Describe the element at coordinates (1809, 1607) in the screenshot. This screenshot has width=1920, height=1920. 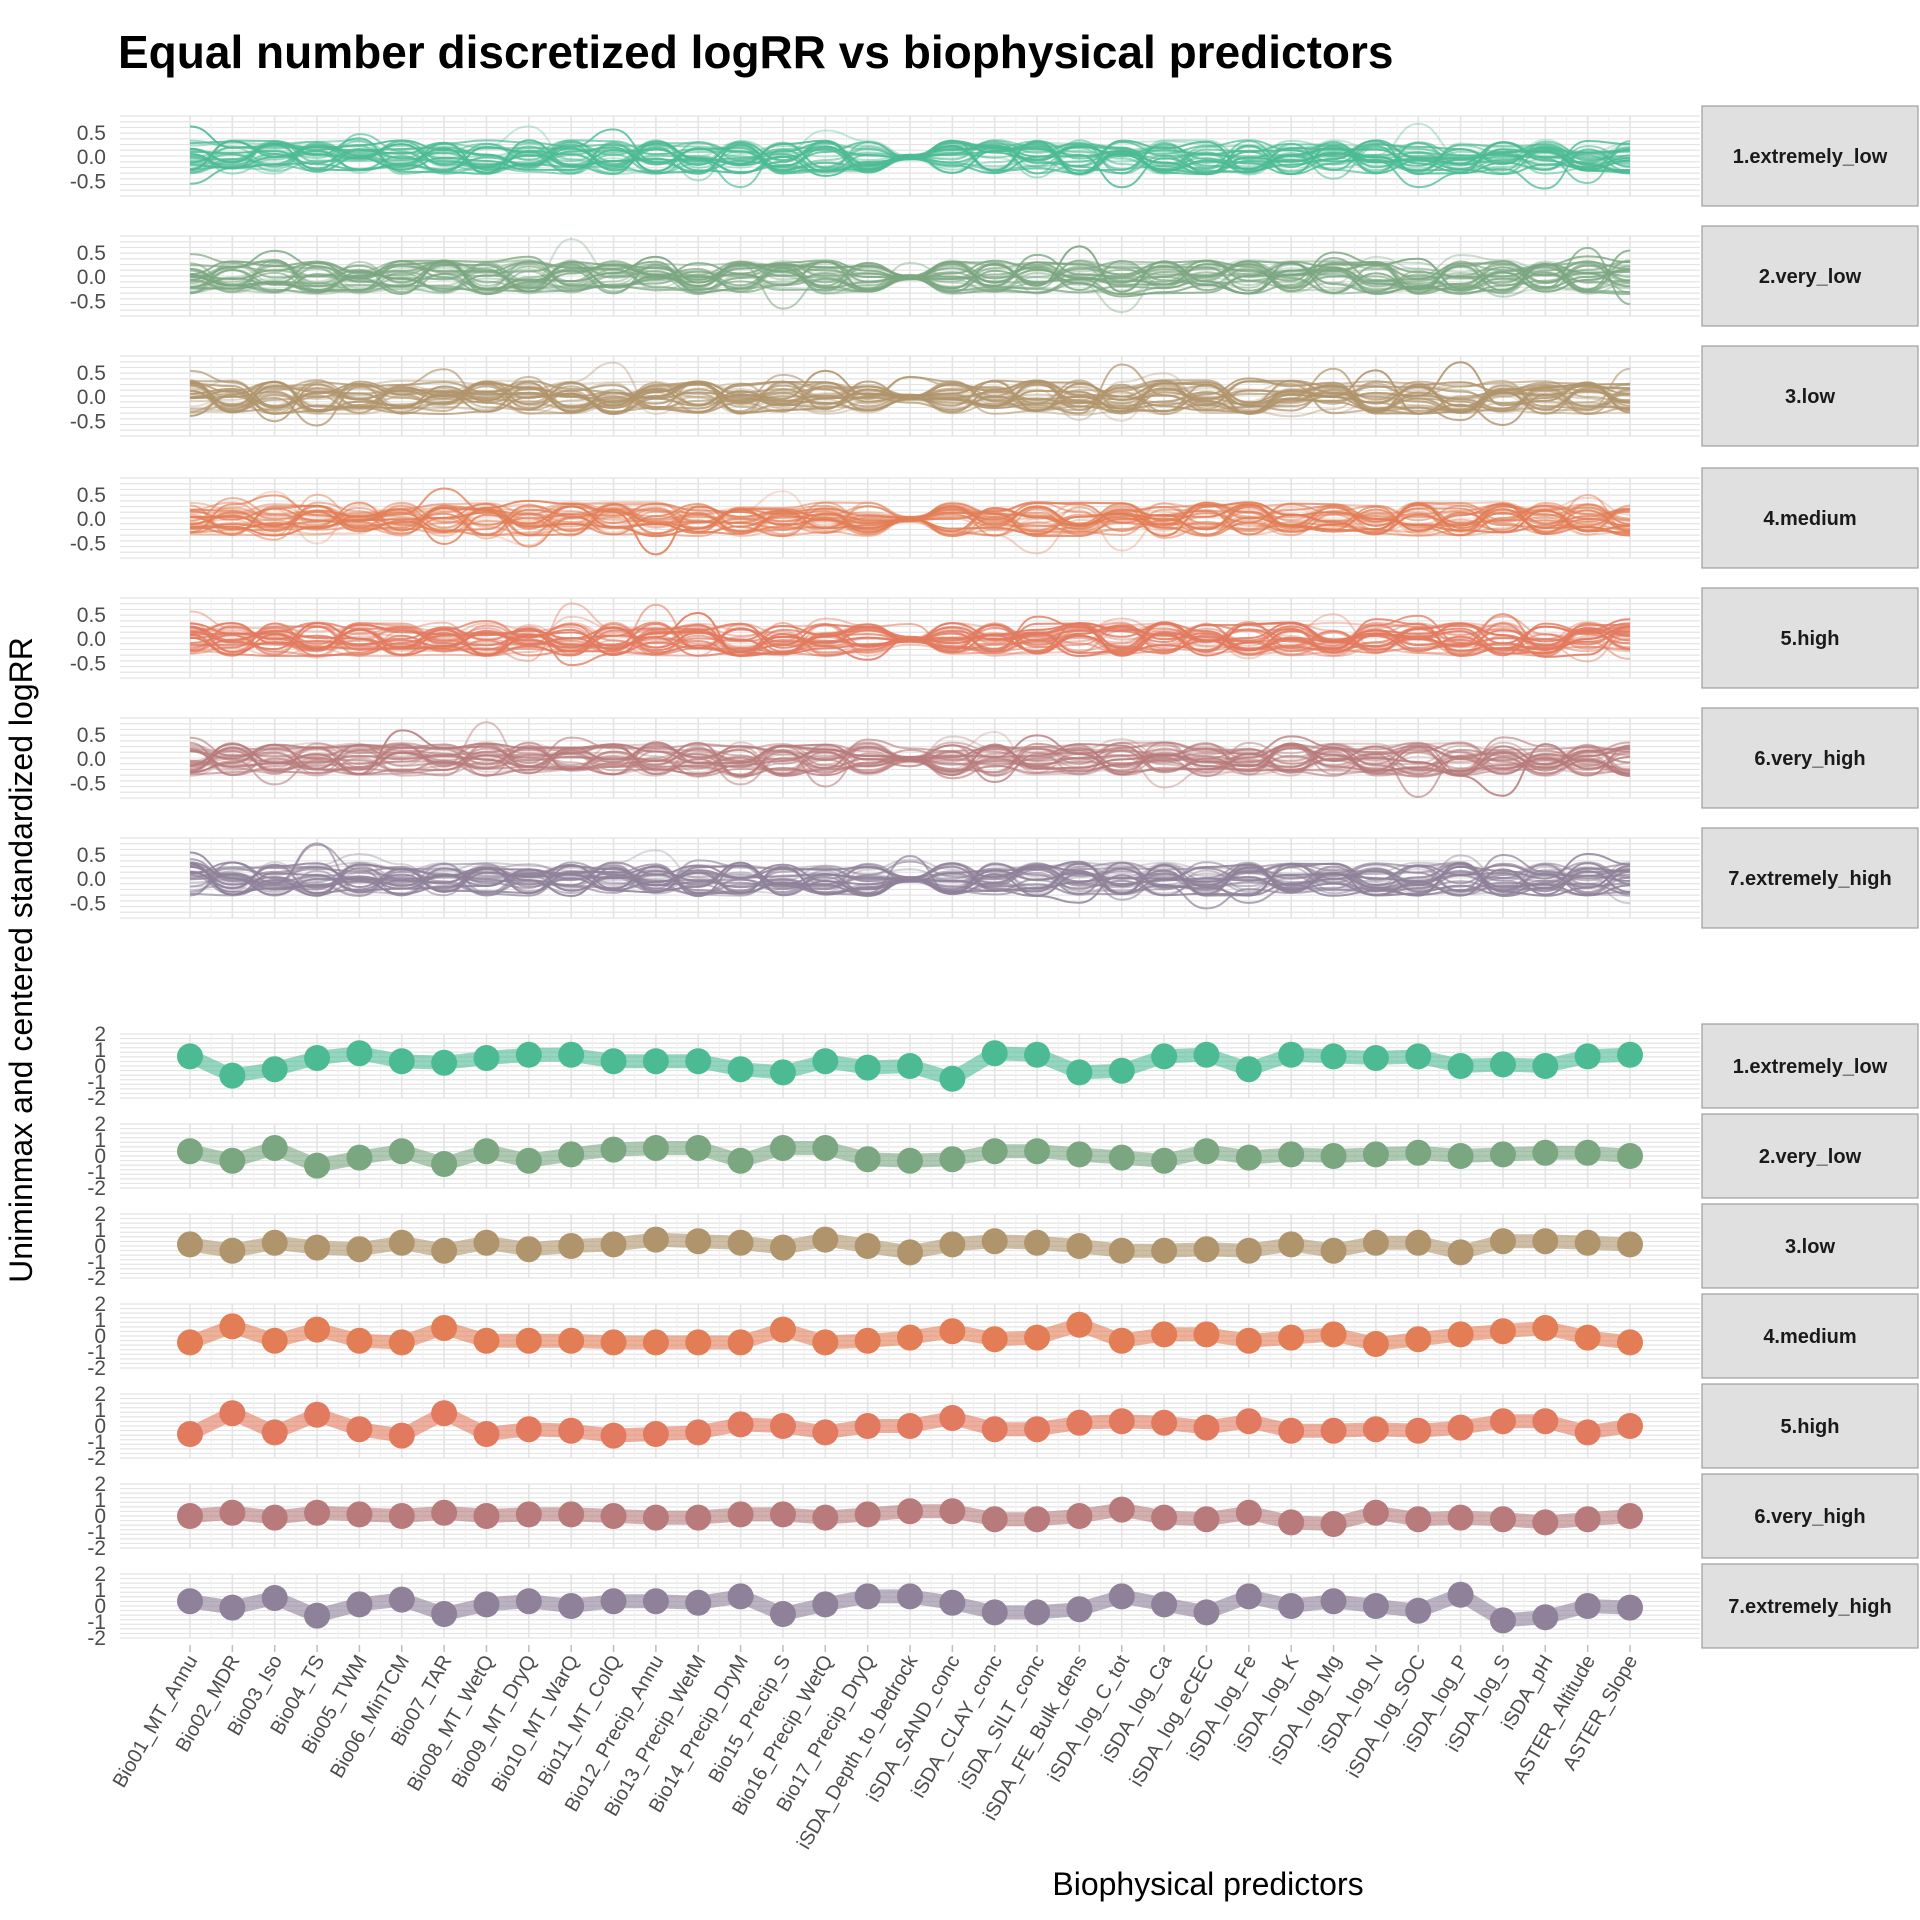
I see `facet-strip-label: 7.extremely_high` at that location.